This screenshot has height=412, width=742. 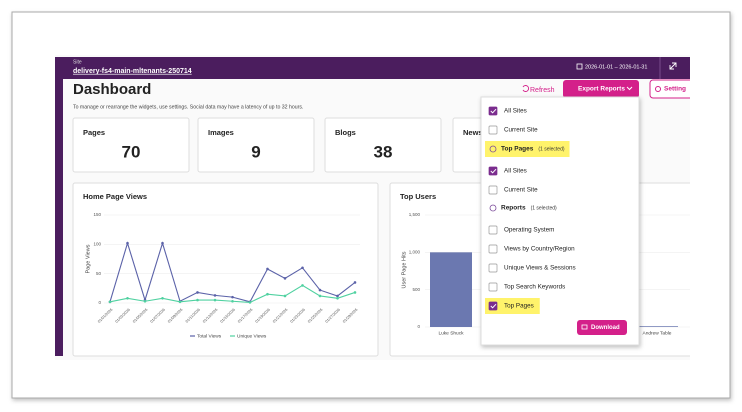 I want to click on date-range: 2026-01-01 – 2026-01-31, so click(x=616, y=67).